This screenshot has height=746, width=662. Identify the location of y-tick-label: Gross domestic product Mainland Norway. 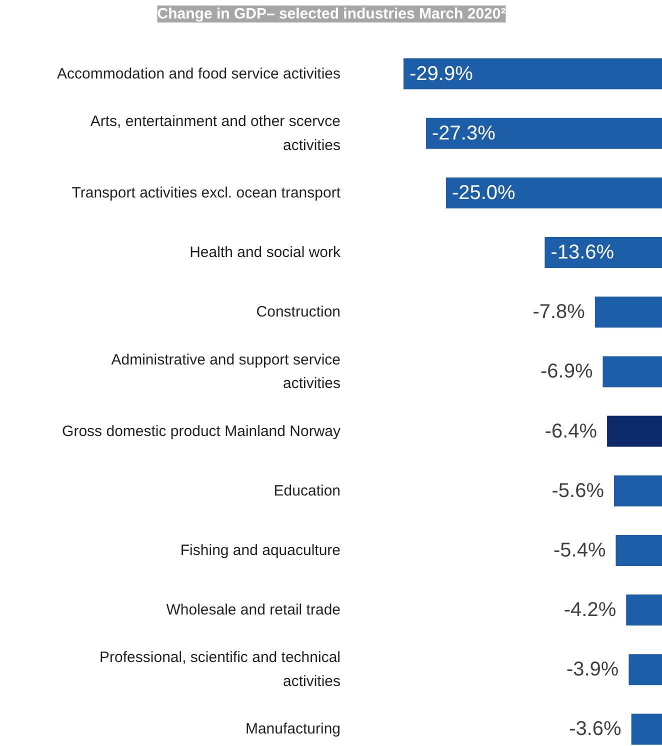
(201, 431).